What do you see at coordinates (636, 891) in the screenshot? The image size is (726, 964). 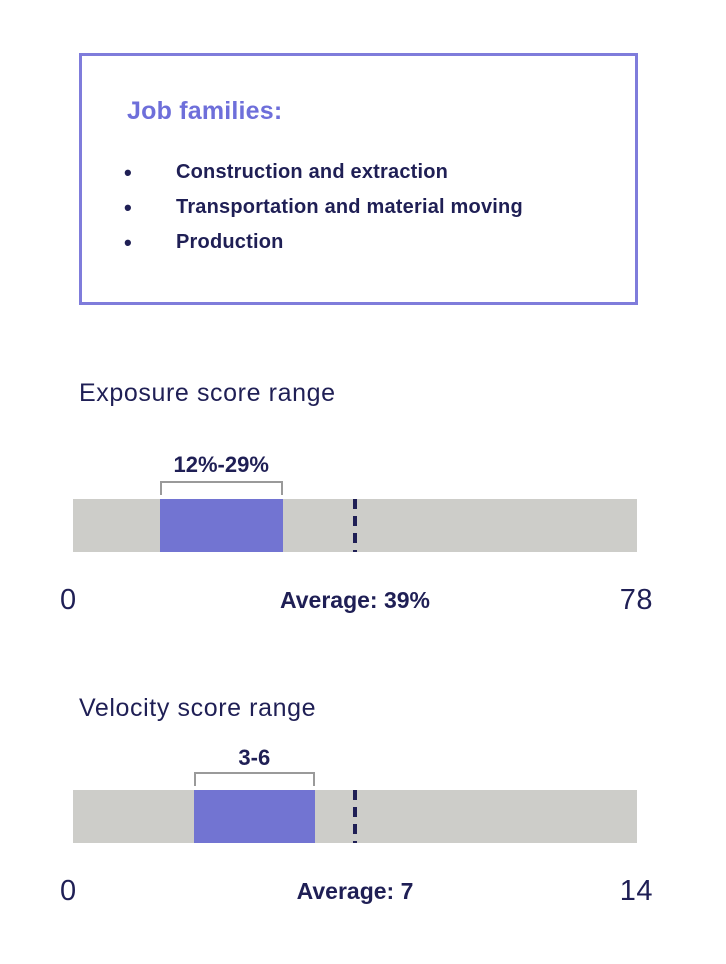 I see `axis-max-label: 14` at bounding box center [636, 891].